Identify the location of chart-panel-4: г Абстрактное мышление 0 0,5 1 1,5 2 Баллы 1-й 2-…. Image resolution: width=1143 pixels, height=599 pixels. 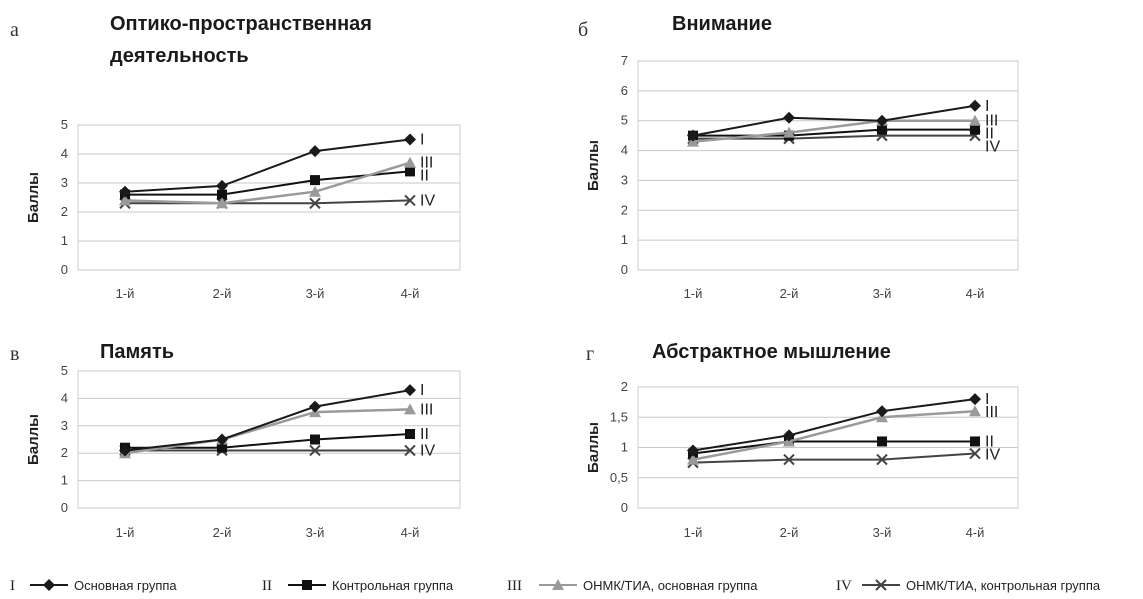
(802, 440).